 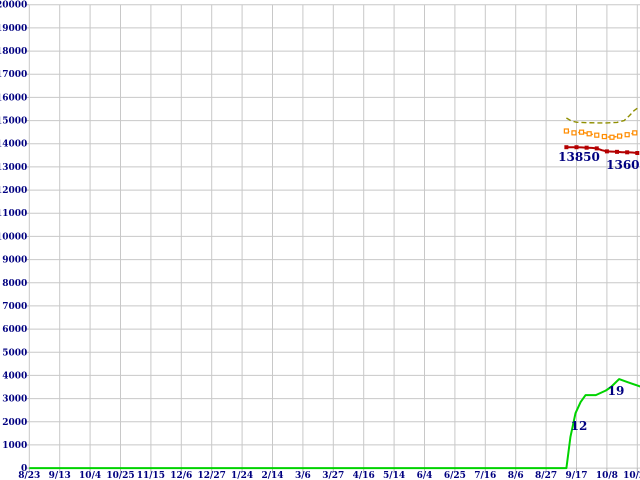 I want to click on x-tick-label: 7/16, so click(x=485, y=475).